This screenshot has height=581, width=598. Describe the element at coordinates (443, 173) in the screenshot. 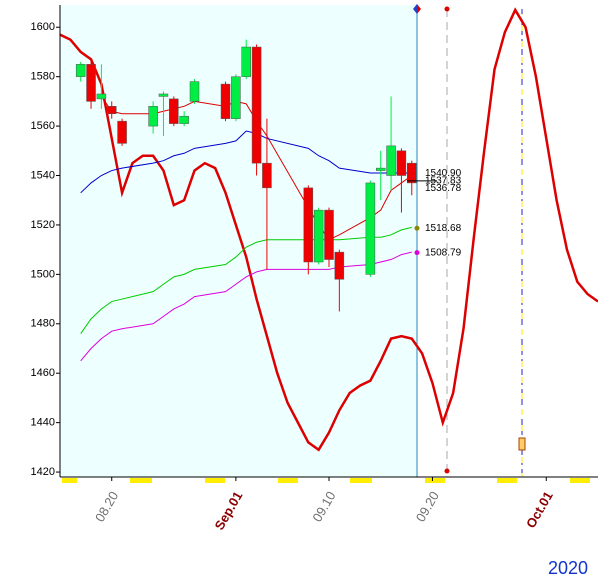

I see `price-label: 1540.90` at that location.